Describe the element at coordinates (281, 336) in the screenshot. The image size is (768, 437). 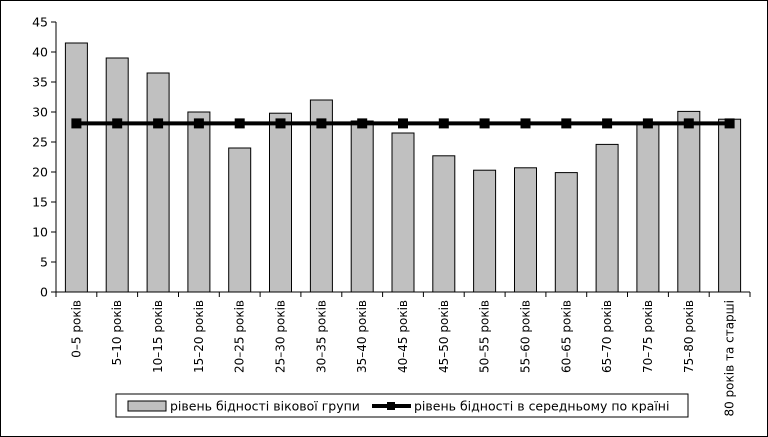
I see `x-category-label: 25–30 років` at that location.